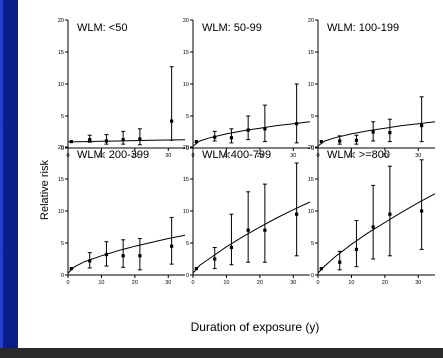 The width and height of the screenshot is (443, 358). Describe the element at coordinates (236, 155) in the screenshot. I see `panel-title: WLM:400-799` at that location.